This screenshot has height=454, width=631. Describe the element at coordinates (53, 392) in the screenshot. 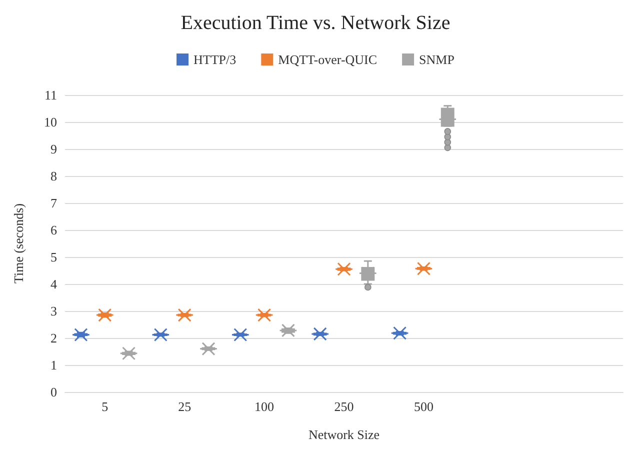

I see `y-tick-label: 0` at that location.